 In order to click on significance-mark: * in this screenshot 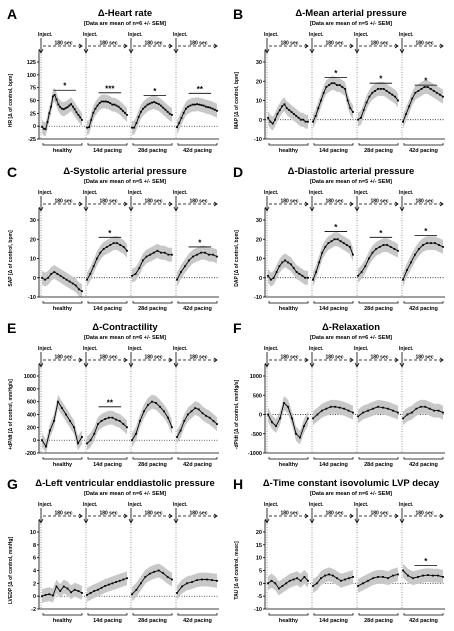, I will do `click(336, 227)`.